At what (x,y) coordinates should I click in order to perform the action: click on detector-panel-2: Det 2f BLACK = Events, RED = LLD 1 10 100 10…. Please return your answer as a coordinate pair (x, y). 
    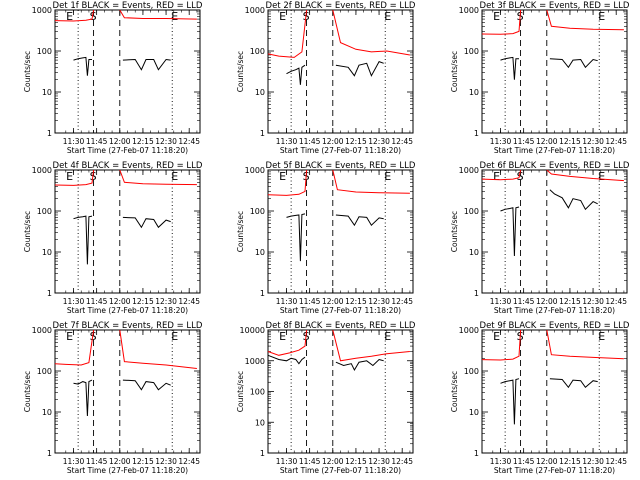
    Looking at the image, I should click on (326, 78).